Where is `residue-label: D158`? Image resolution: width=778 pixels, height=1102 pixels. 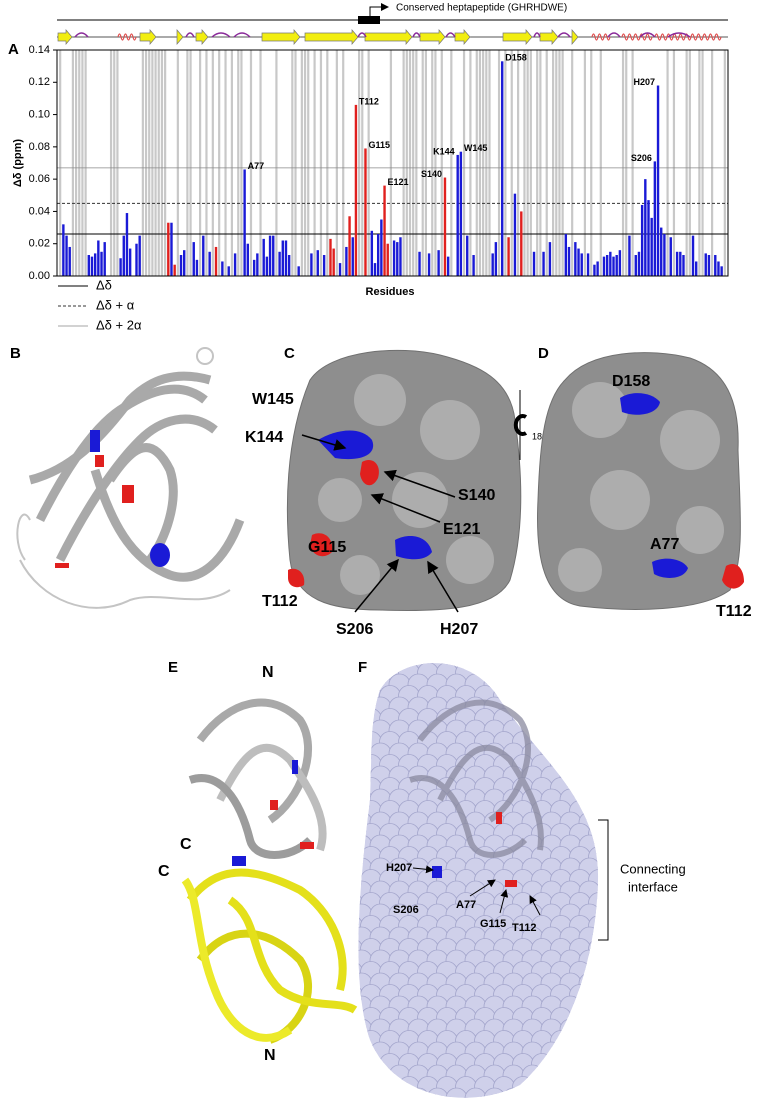
residue-label: D158 is located at coordinates (631, 381).